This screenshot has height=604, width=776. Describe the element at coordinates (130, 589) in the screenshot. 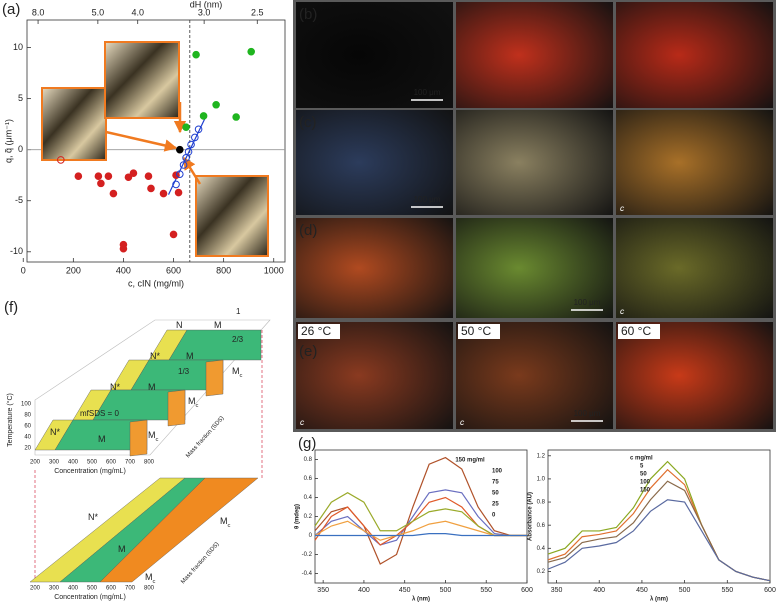

I see `concentration-tick: 700` at that location.